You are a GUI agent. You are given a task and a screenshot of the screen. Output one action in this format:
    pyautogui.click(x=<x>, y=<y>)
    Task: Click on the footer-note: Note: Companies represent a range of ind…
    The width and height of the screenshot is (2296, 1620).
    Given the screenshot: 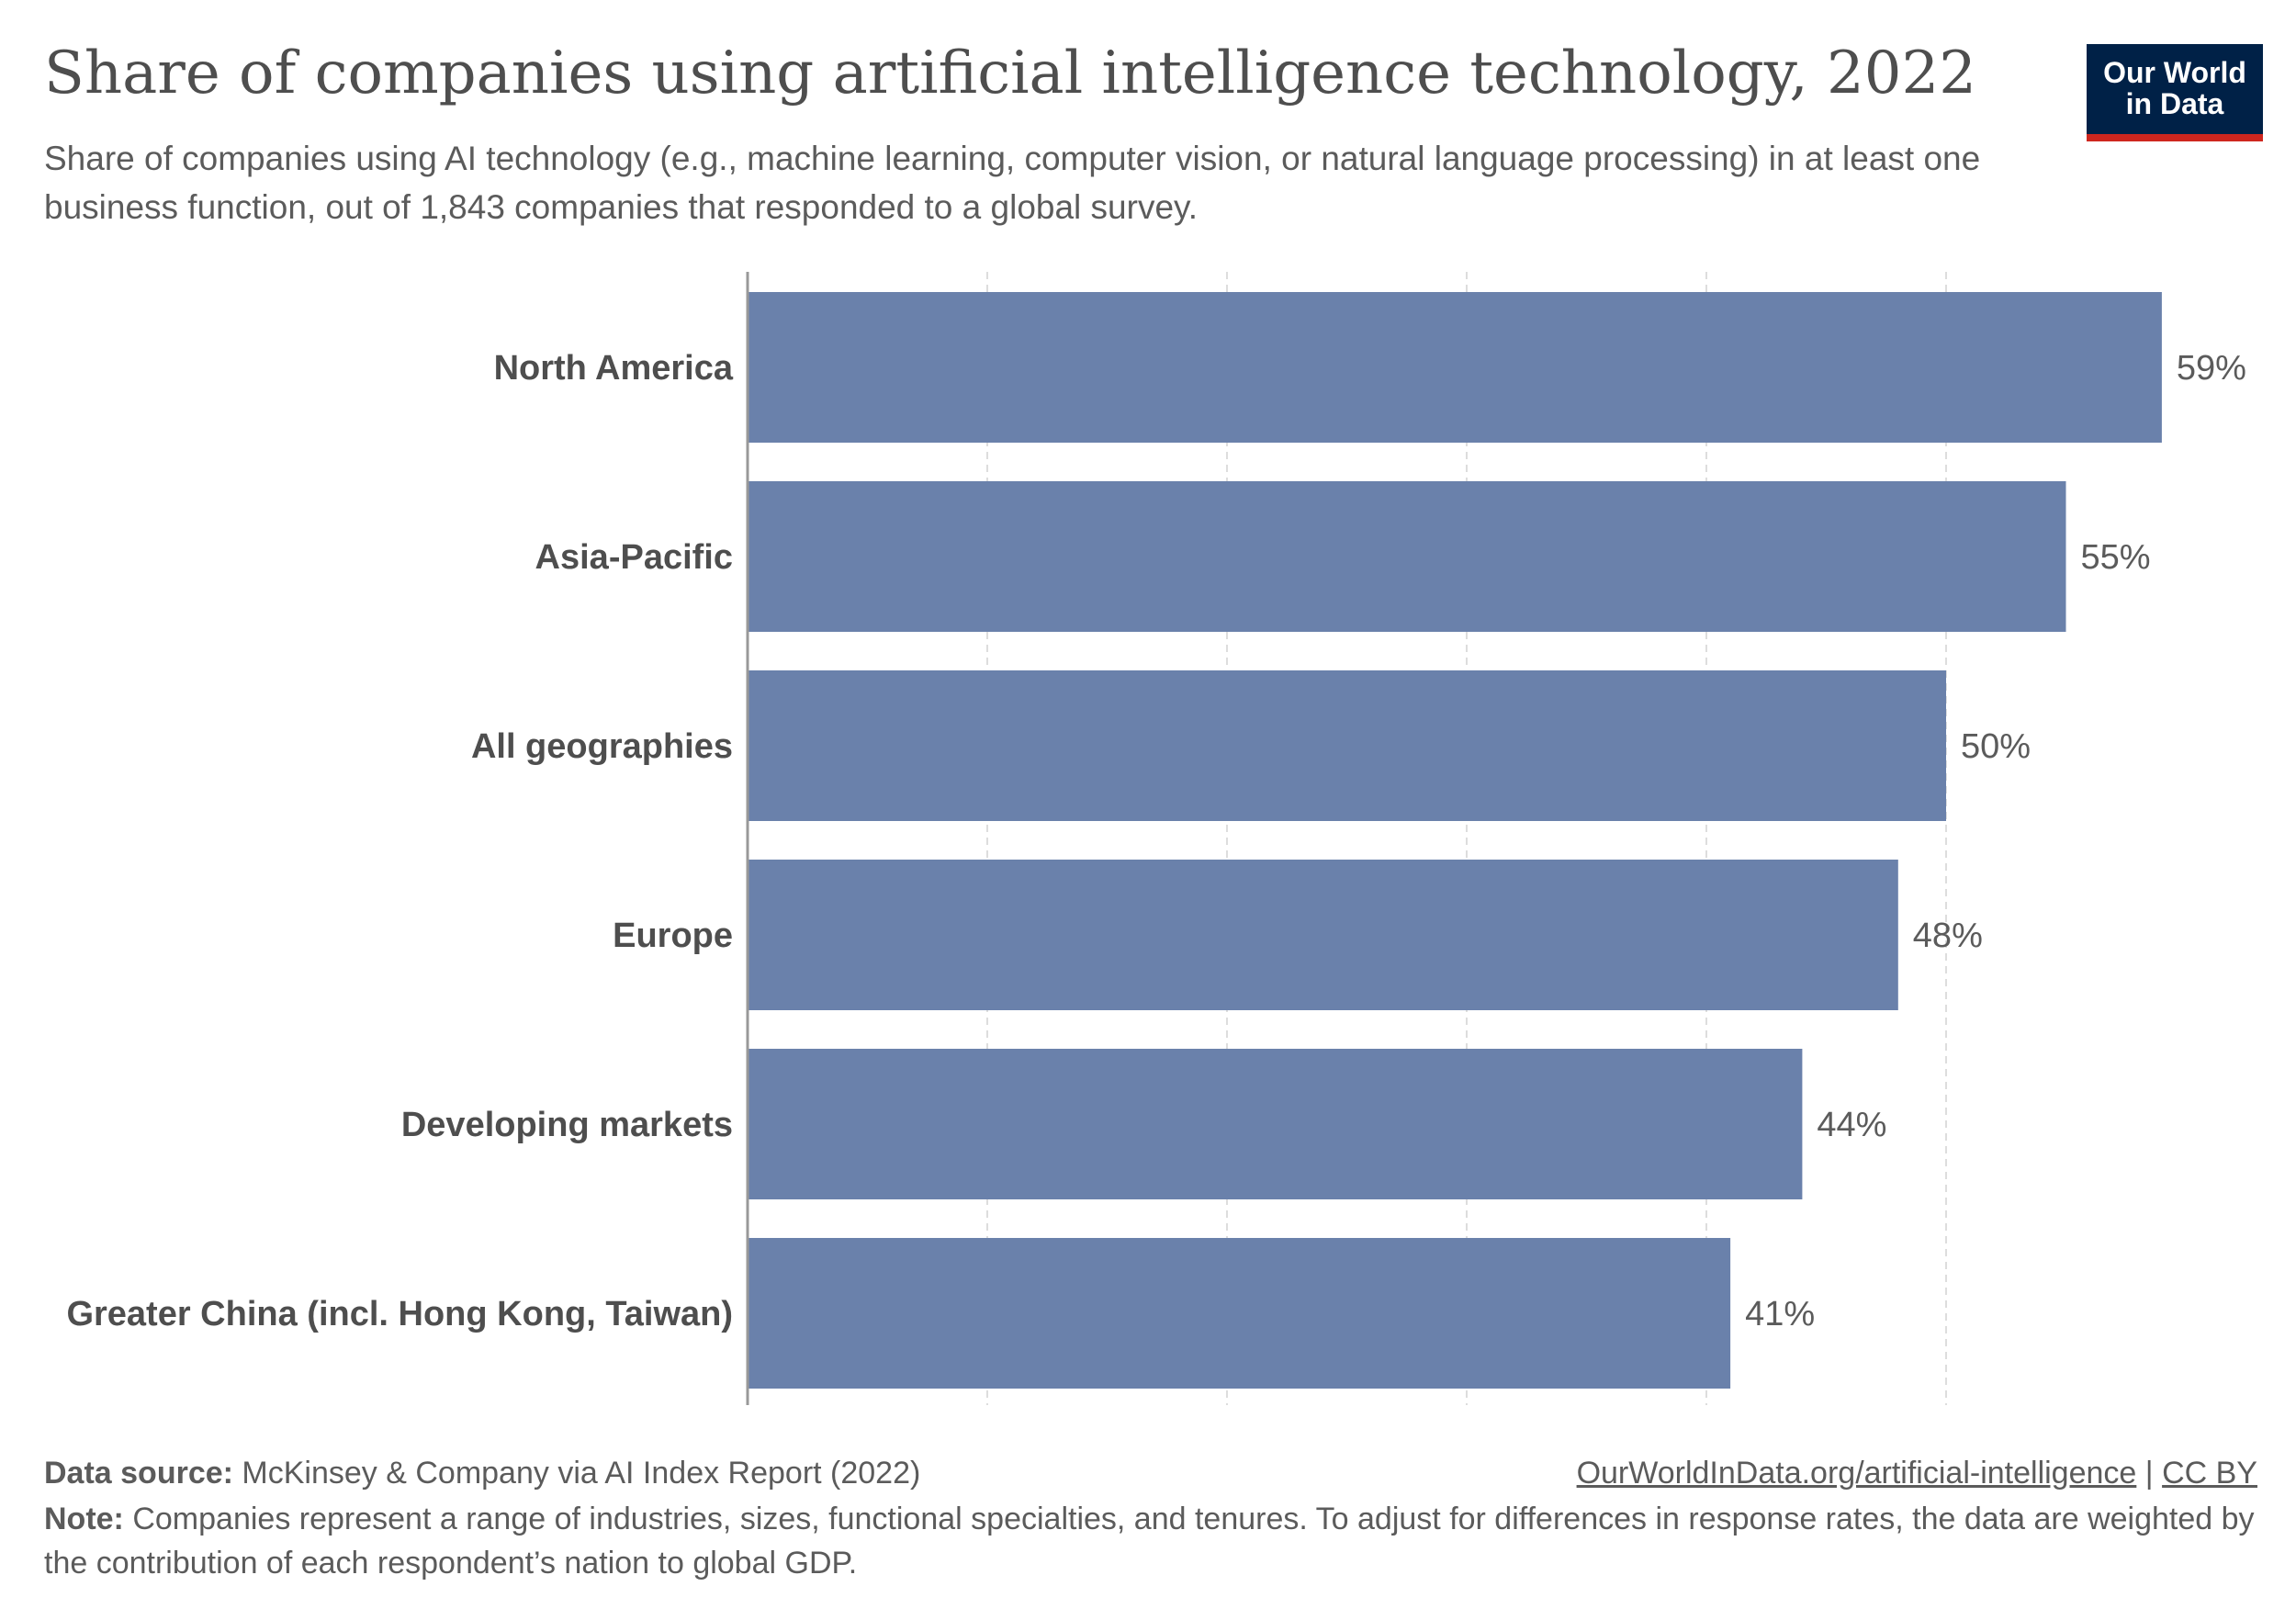 What is the action you would take?
    pyautogui.click(x=1150, y=1541)
    